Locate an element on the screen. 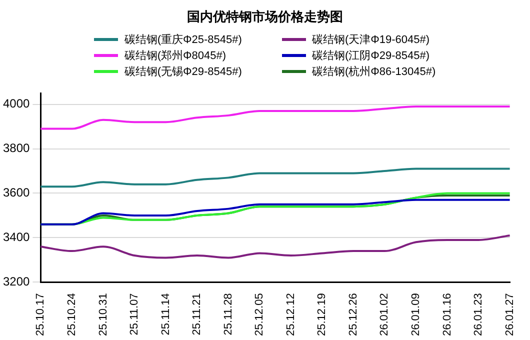  legend-label: 碳结钢(郑州Φ8045#) is located at coordinates (175, 56).